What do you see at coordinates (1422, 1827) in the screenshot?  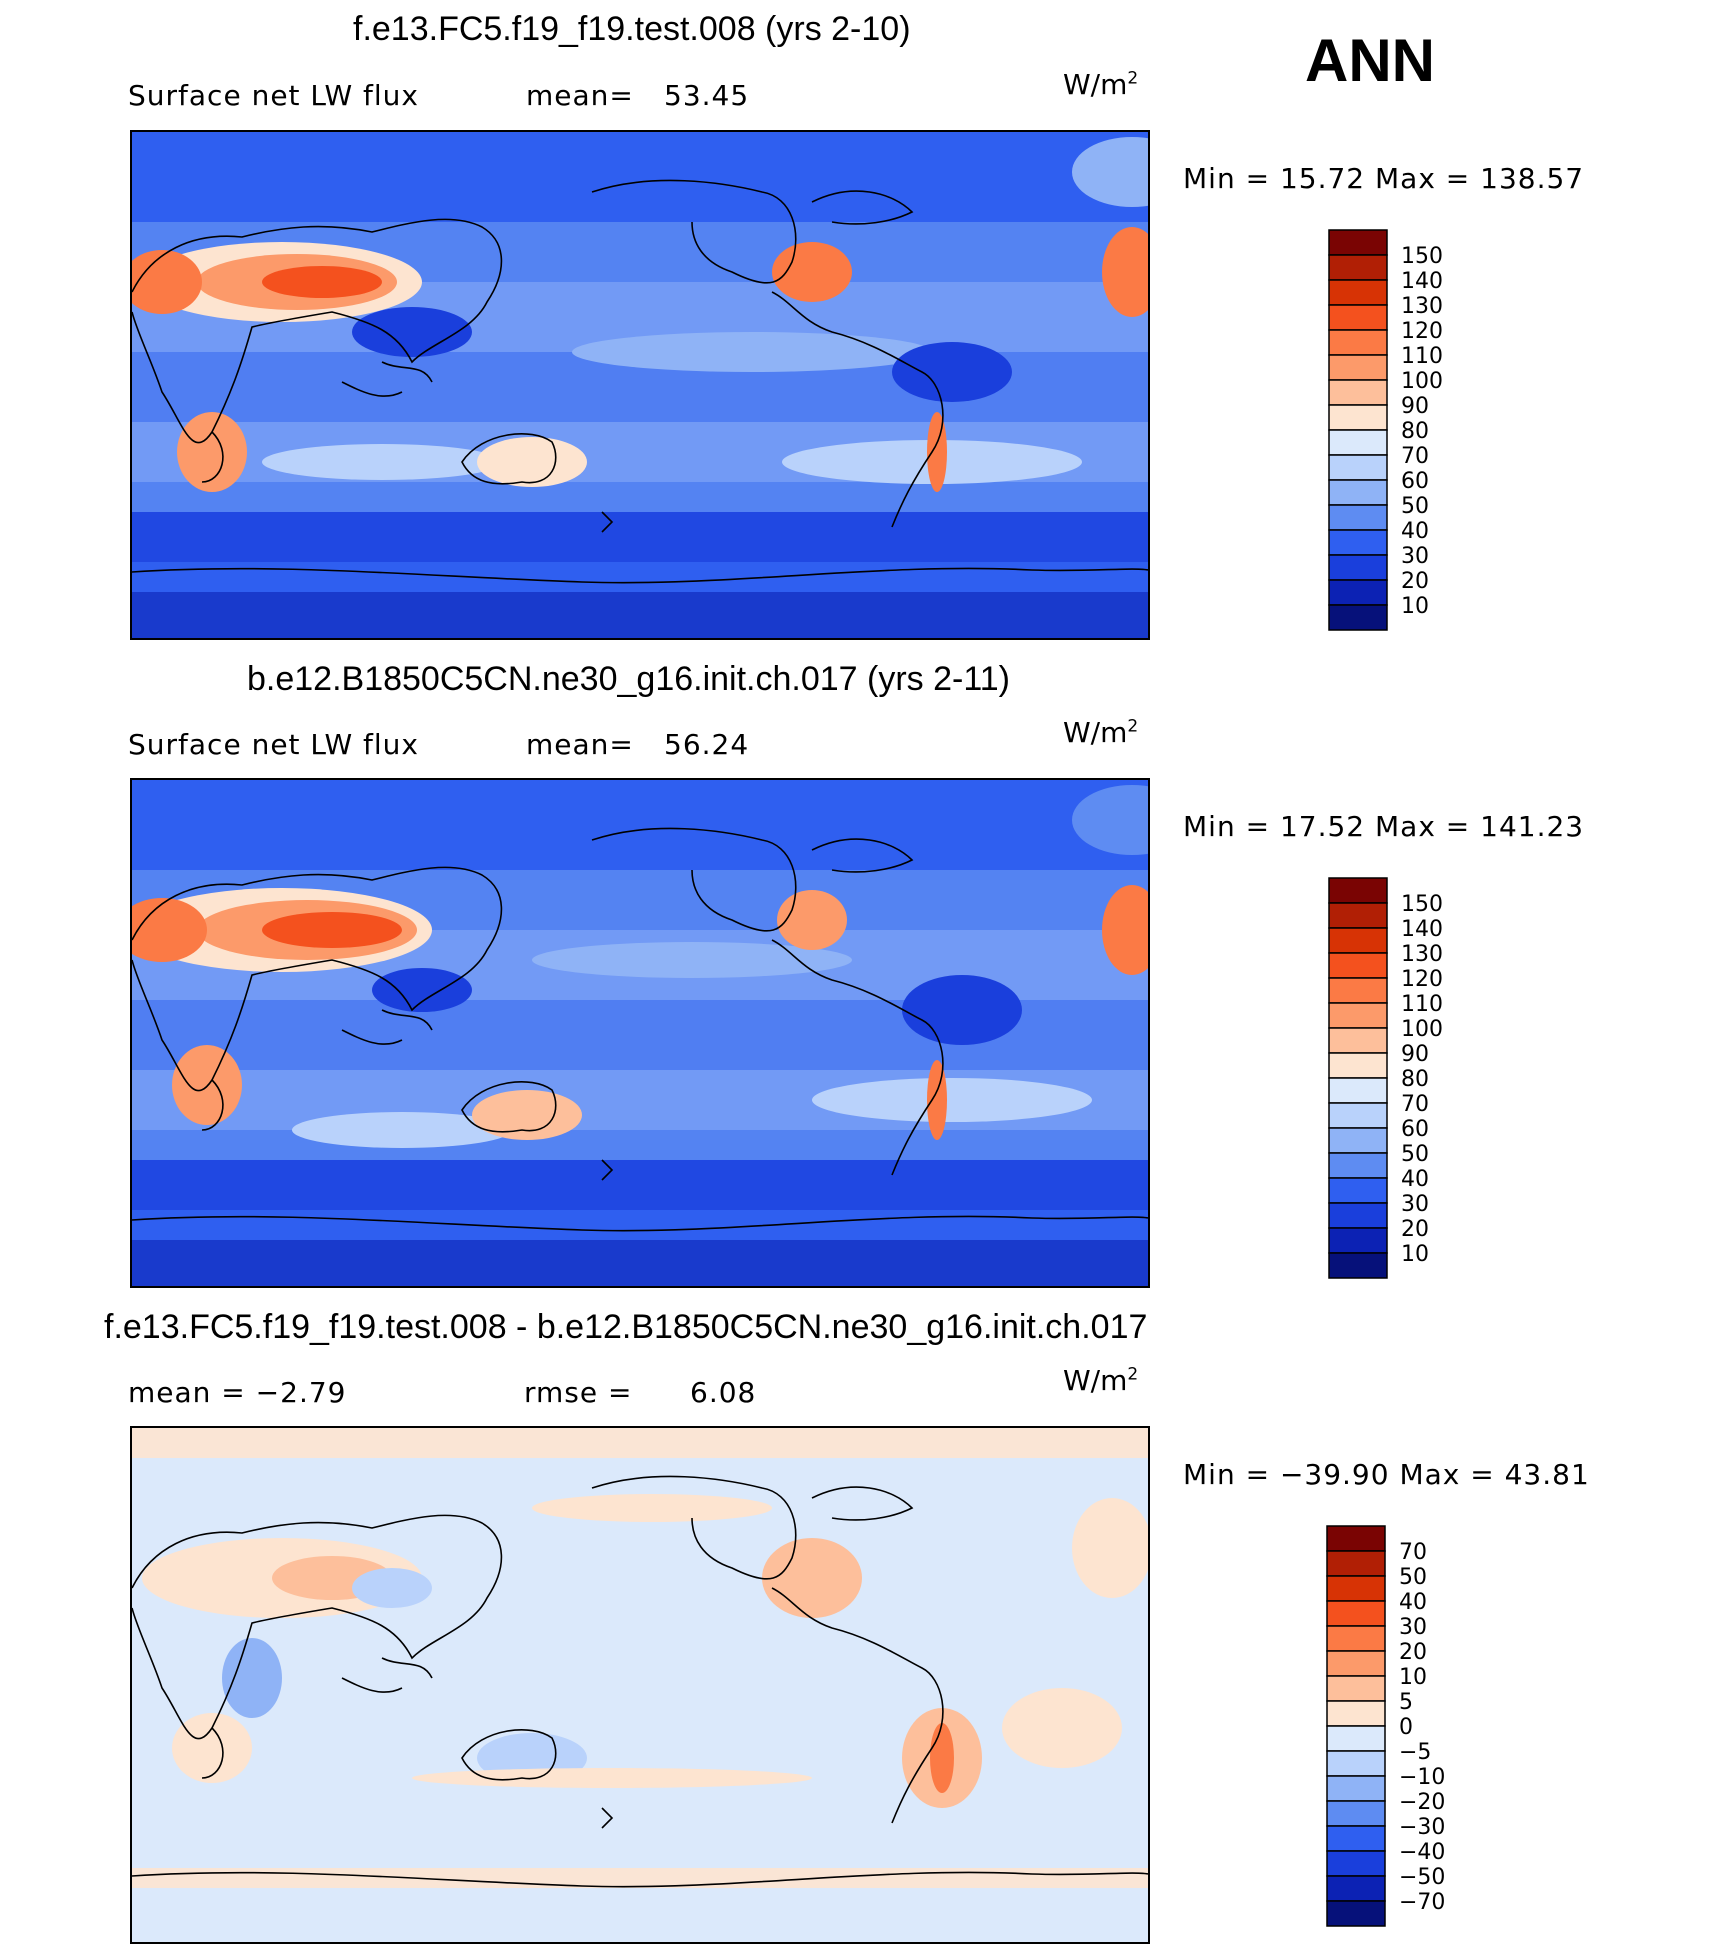 I see `colorbar-tick-label: −30` at bounding box center [1422, 1827].